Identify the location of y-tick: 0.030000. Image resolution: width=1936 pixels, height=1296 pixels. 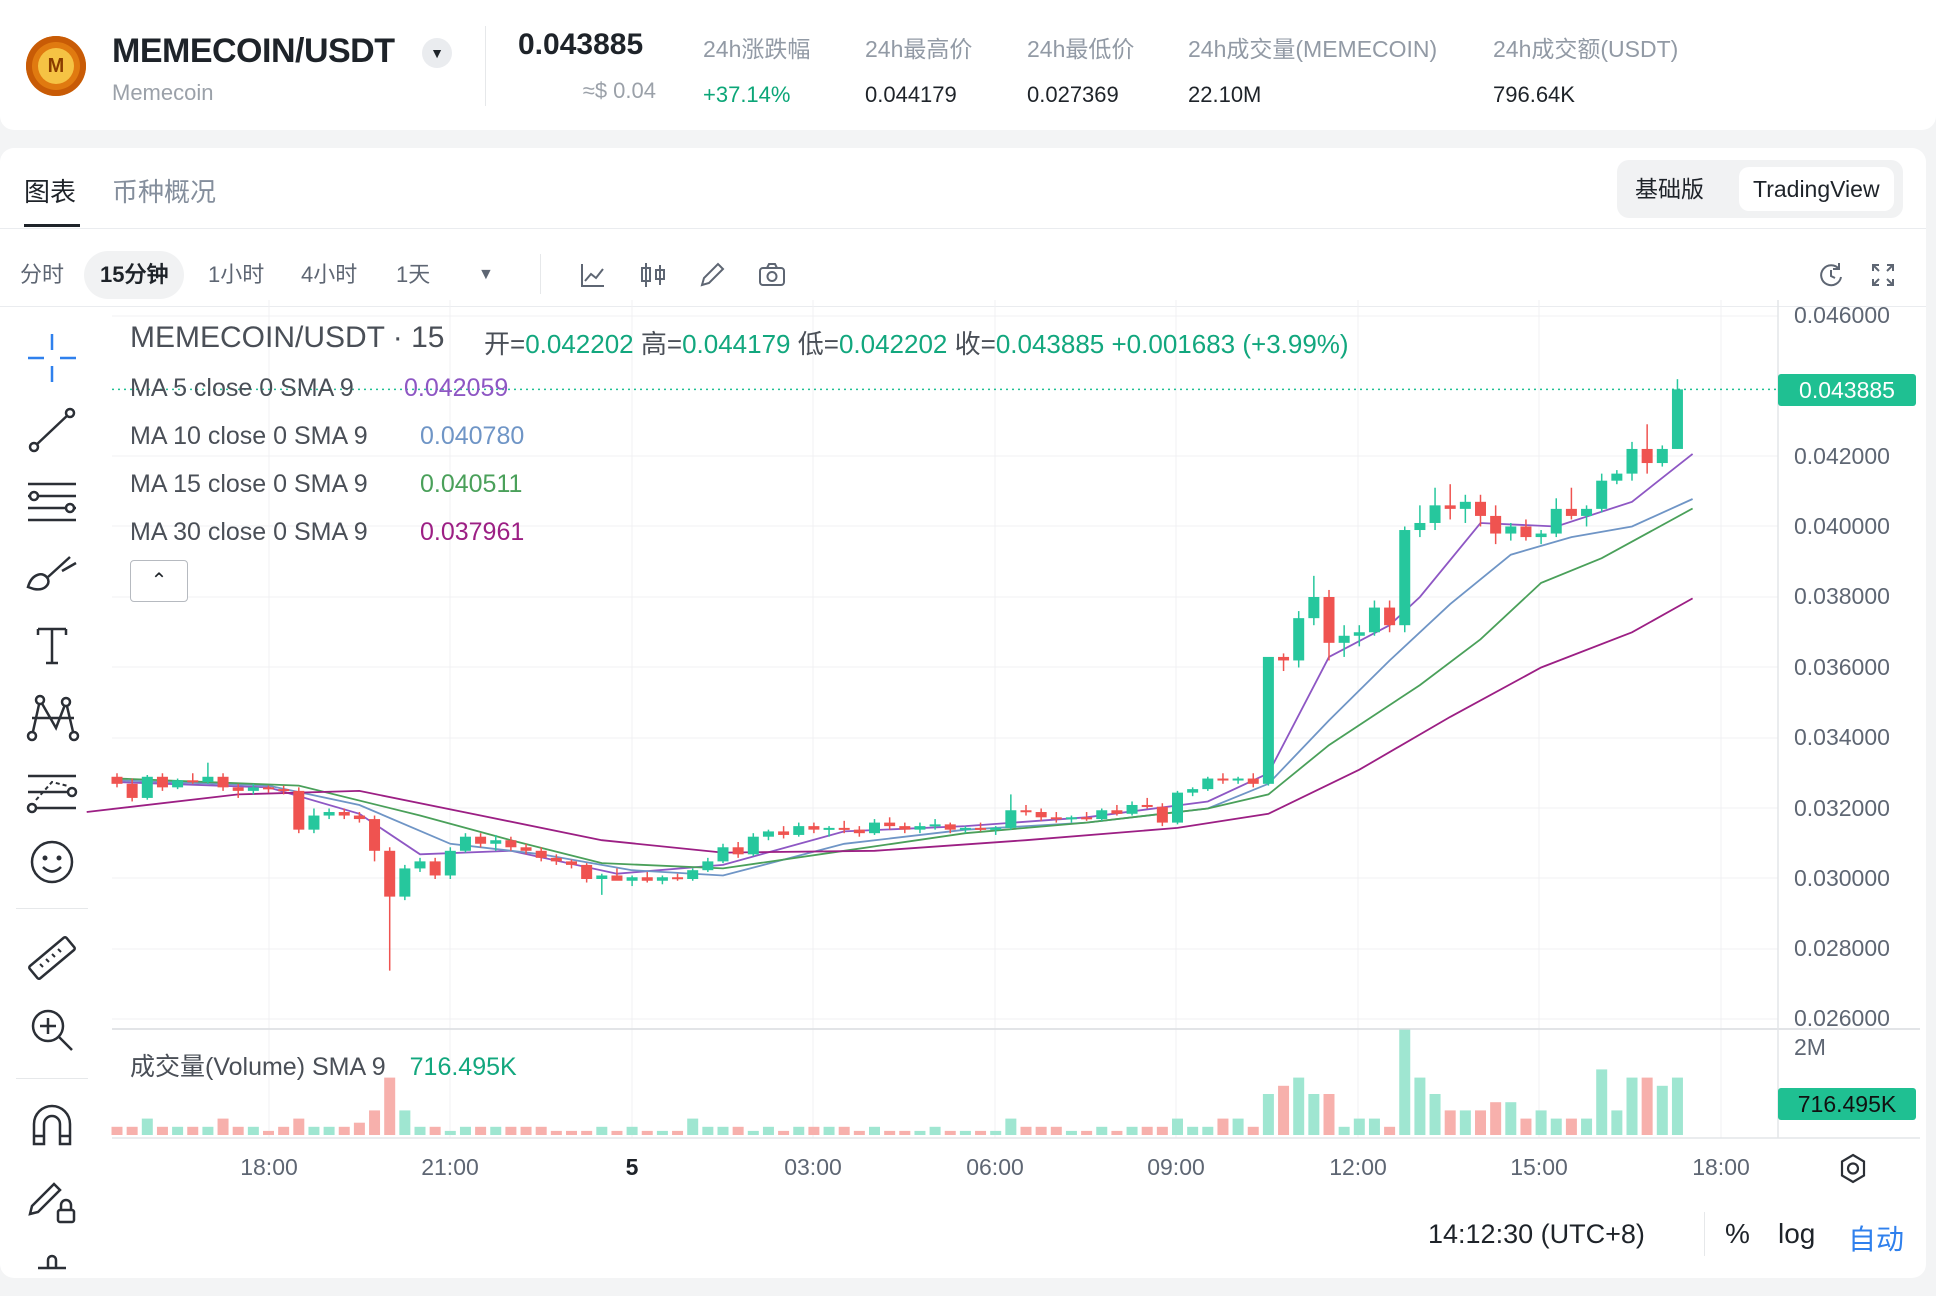
(1842, 878).